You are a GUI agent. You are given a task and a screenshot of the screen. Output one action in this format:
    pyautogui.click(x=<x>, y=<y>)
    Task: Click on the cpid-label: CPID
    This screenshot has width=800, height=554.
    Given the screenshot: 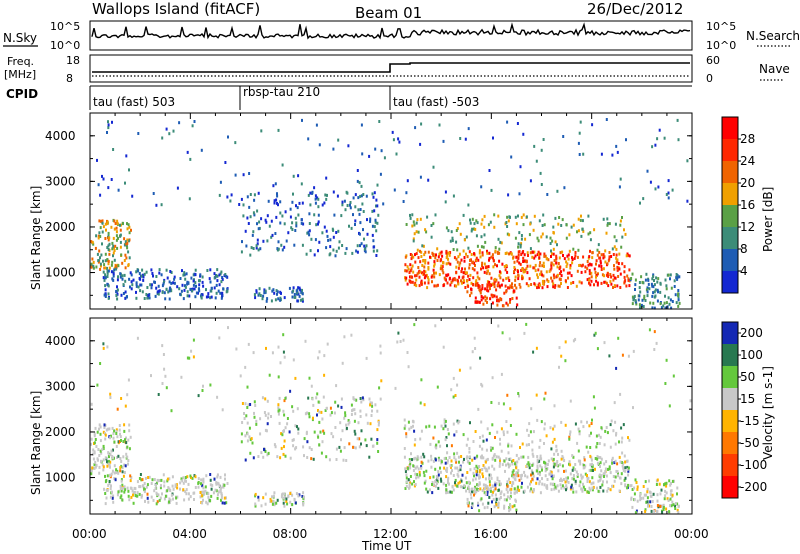 What is the action you would take?
    pyautogui.click(x=22, y=94)
    